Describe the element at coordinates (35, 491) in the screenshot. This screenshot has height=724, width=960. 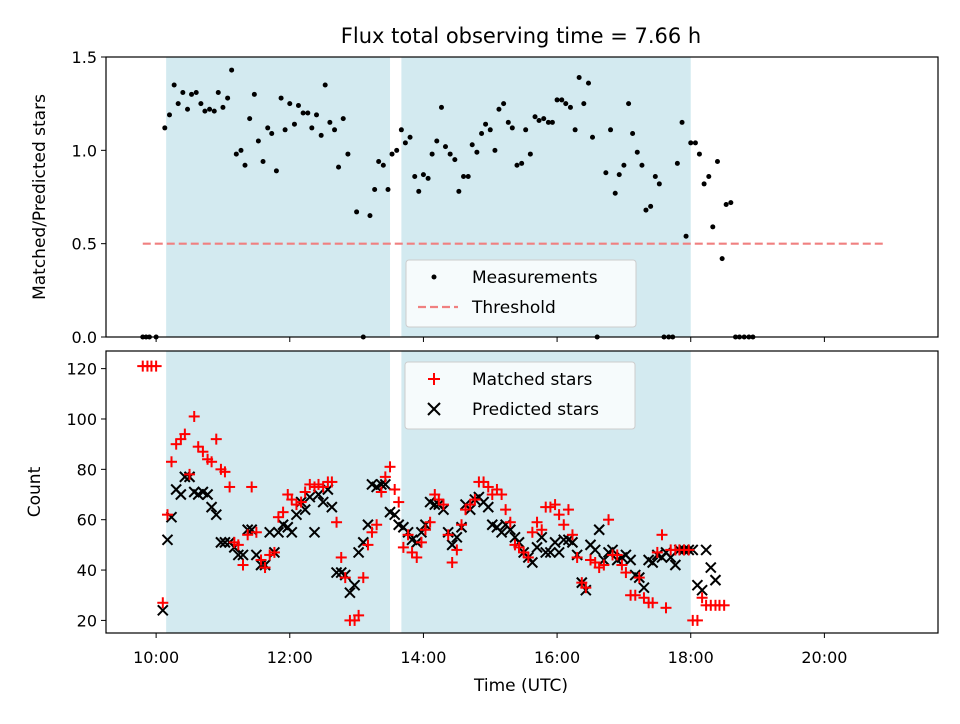
I see `bottom-ylabel: Count` at that location.